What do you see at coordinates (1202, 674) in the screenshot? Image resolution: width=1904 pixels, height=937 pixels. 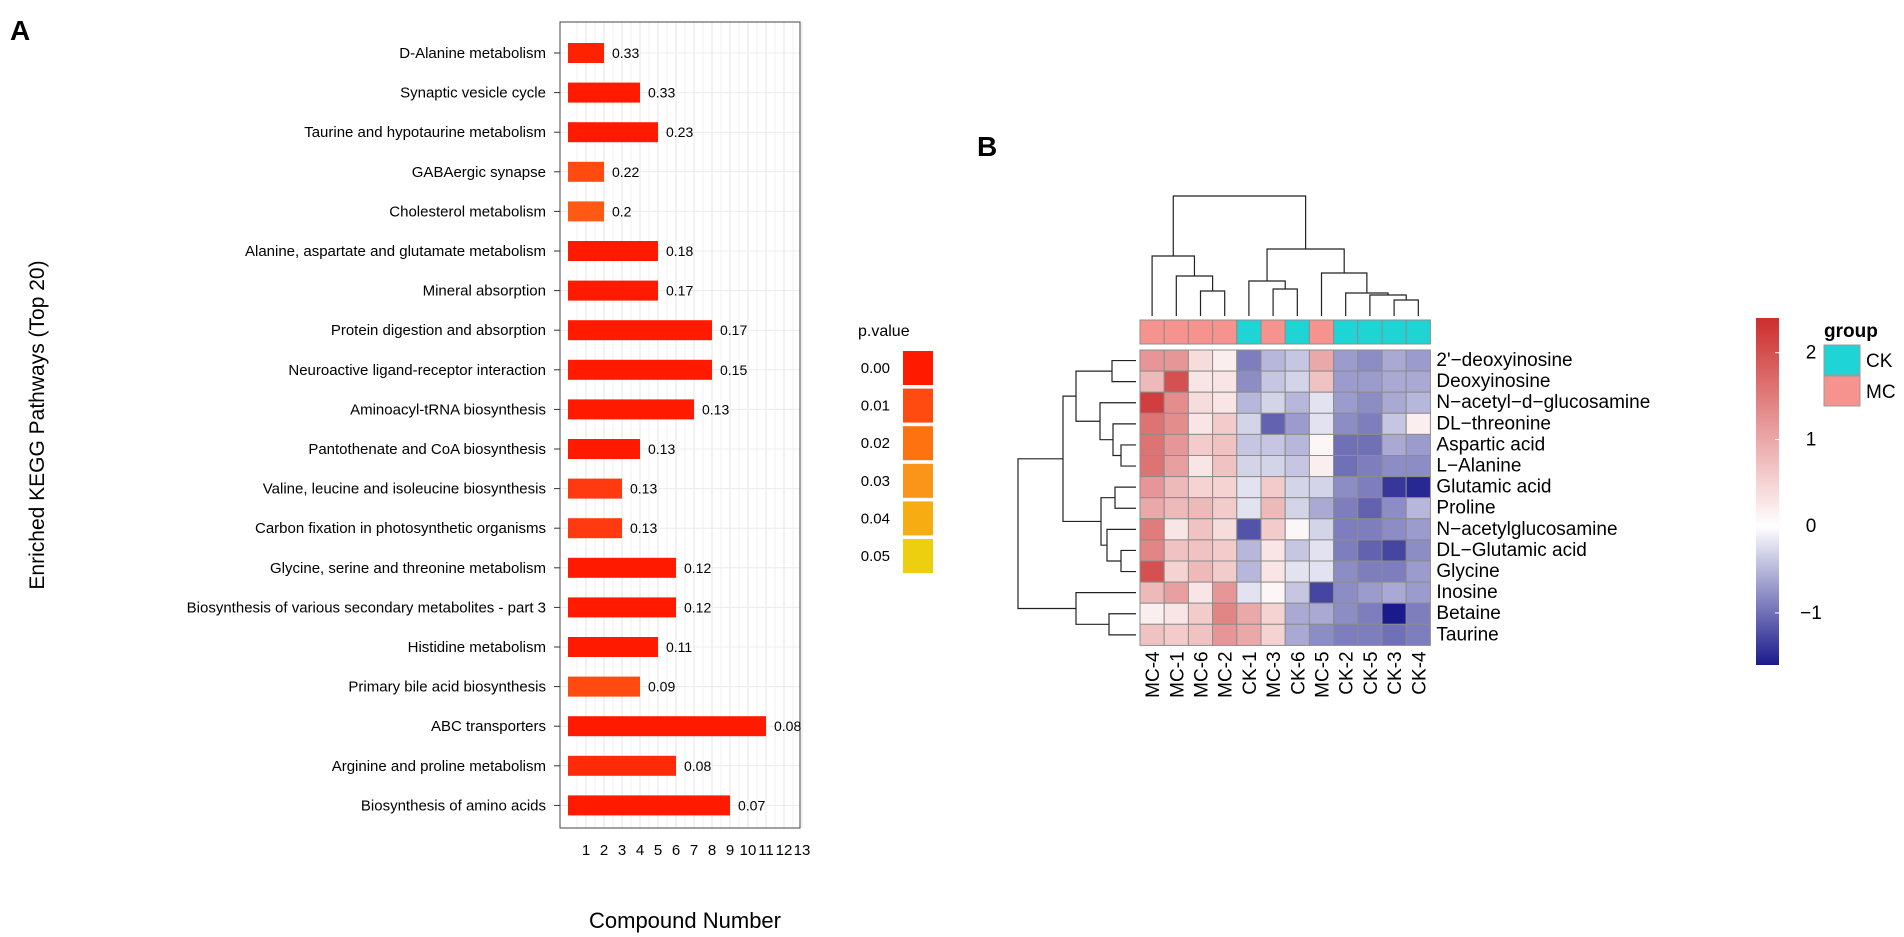 I see `heatmap-column-label: MC-6` at bounding box center [1202, 674].